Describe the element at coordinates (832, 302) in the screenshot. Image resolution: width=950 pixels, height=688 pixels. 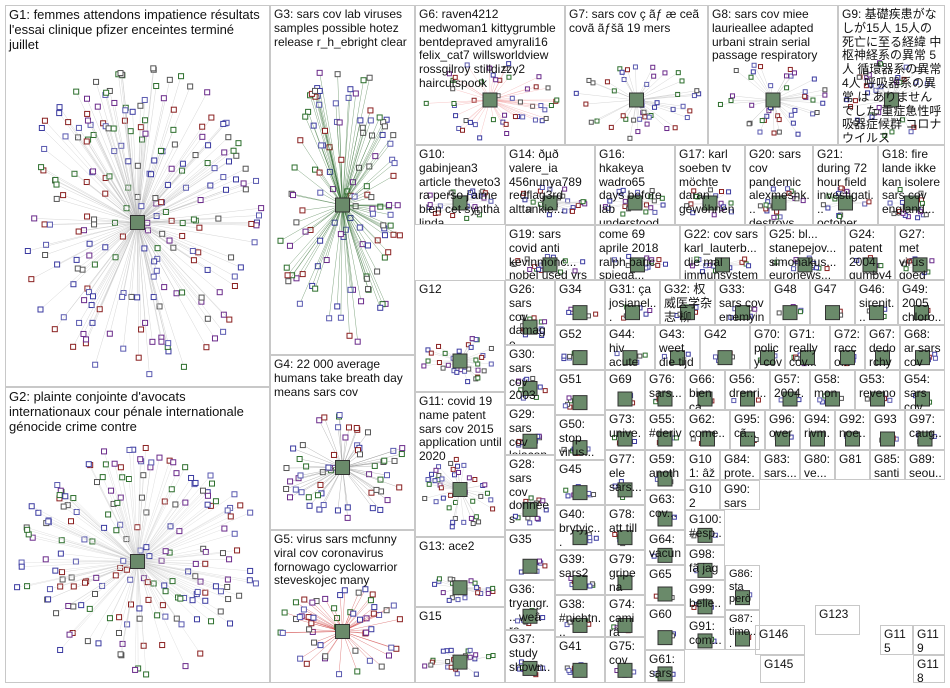
I see `group-panel: G47` at that location.